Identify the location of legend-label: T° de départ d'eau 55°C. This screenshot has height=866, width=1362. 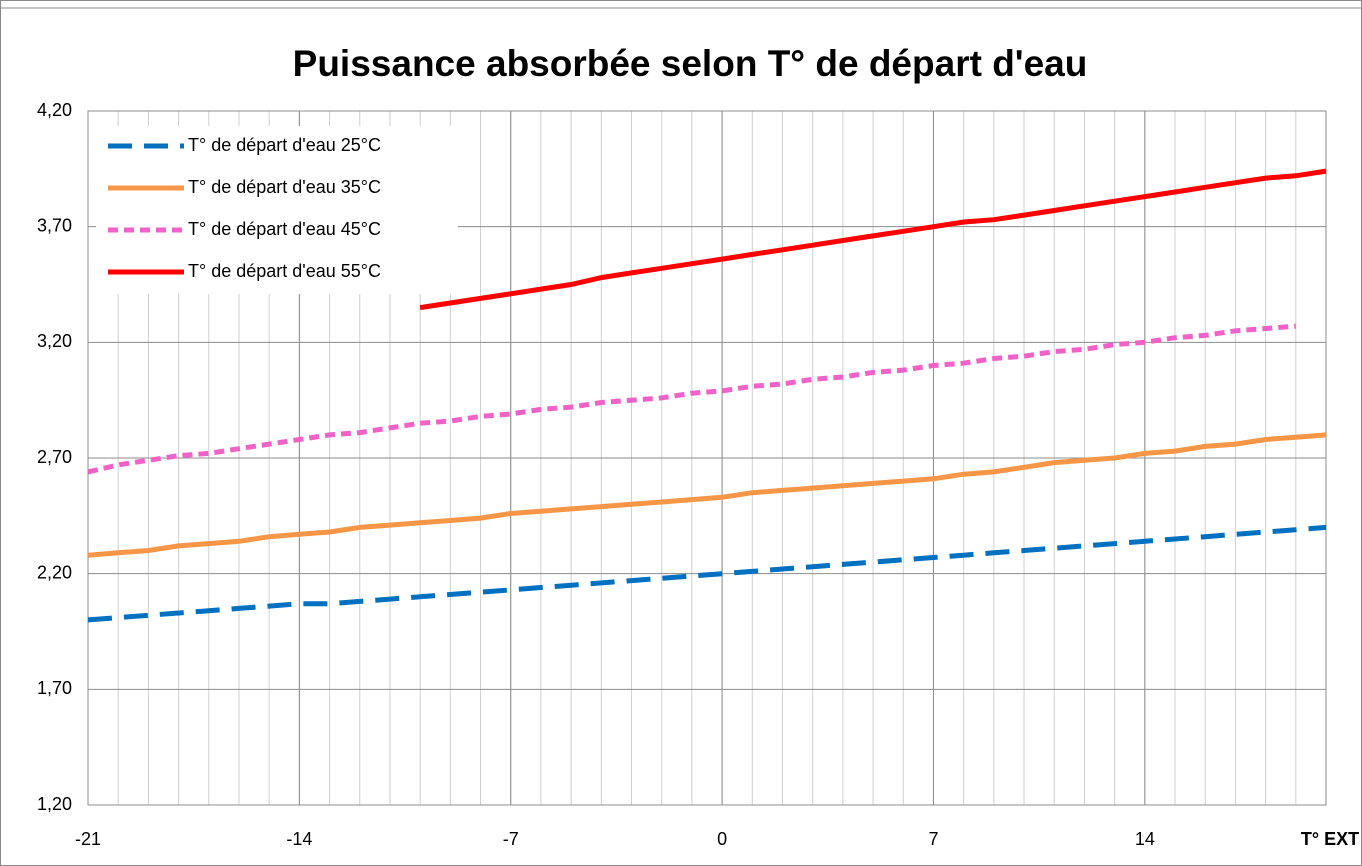
(284, 271).